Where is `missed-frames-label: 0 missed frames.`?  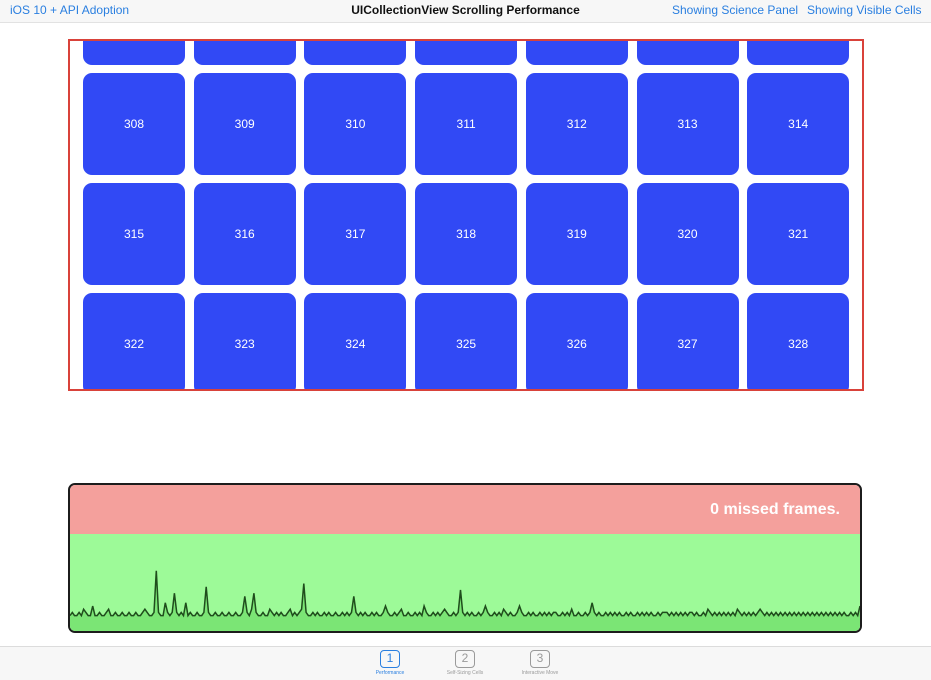
missed-frames-label: 0 missed frames. is located at coordinates (775, 509).